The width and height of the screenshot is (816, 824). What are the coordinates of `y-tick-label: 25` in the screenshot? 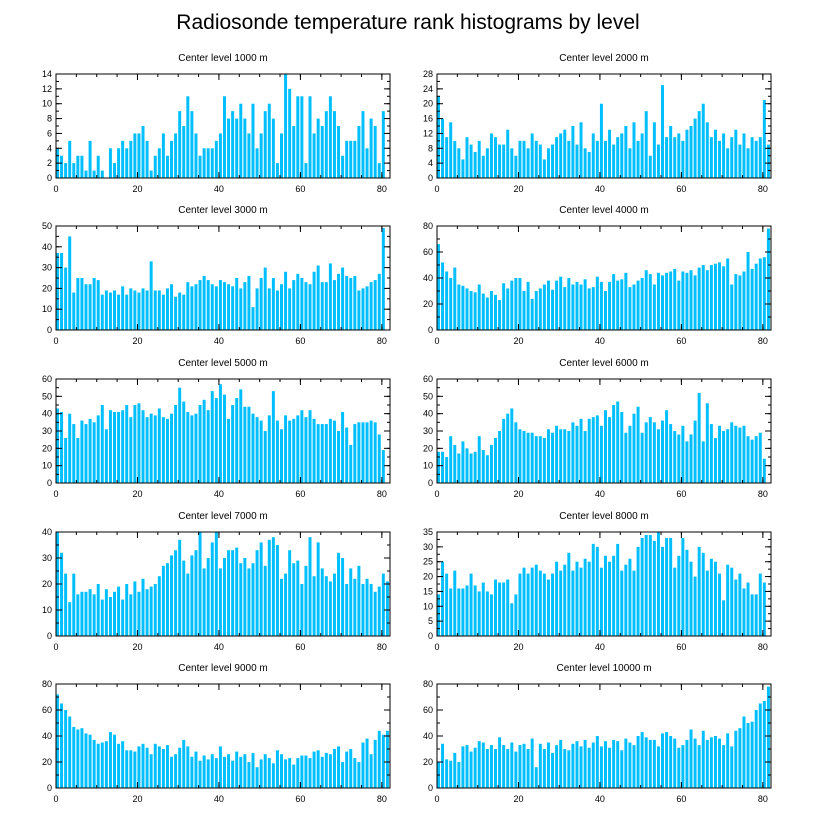 It's located at (428, 562).